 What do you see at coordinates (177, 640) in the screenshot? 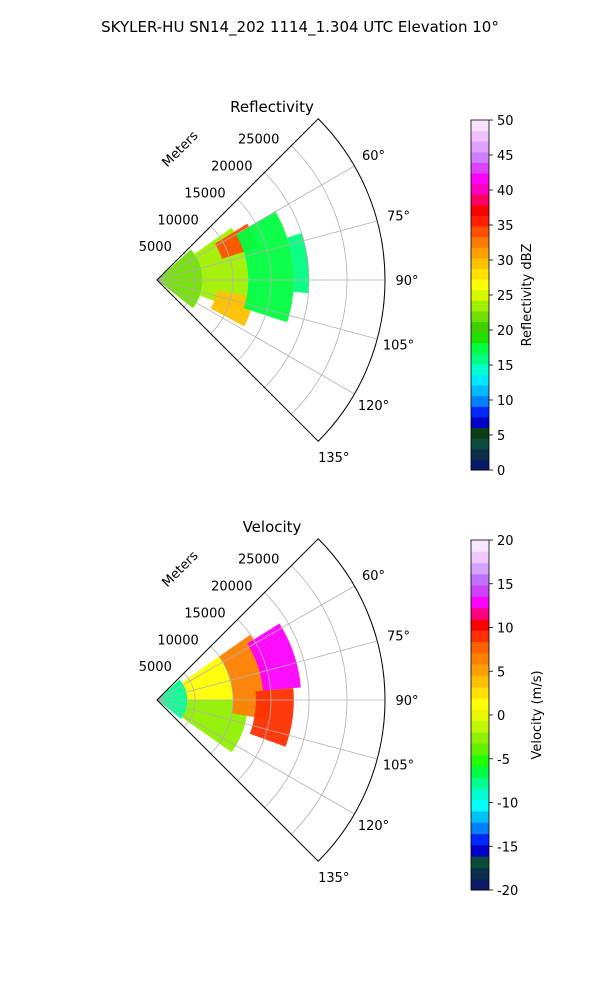
I see `radial-tick-label: 10000` at bounding box center [177, 640].